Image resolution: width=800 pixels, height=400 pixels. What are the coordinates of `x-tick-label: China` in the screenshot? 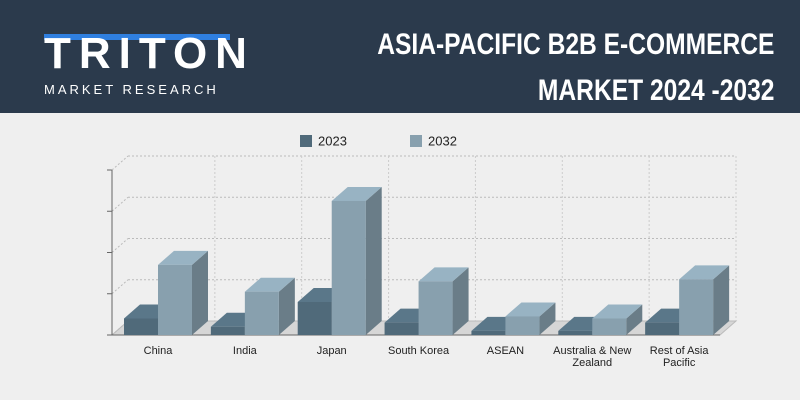 It's located at (158, 351).